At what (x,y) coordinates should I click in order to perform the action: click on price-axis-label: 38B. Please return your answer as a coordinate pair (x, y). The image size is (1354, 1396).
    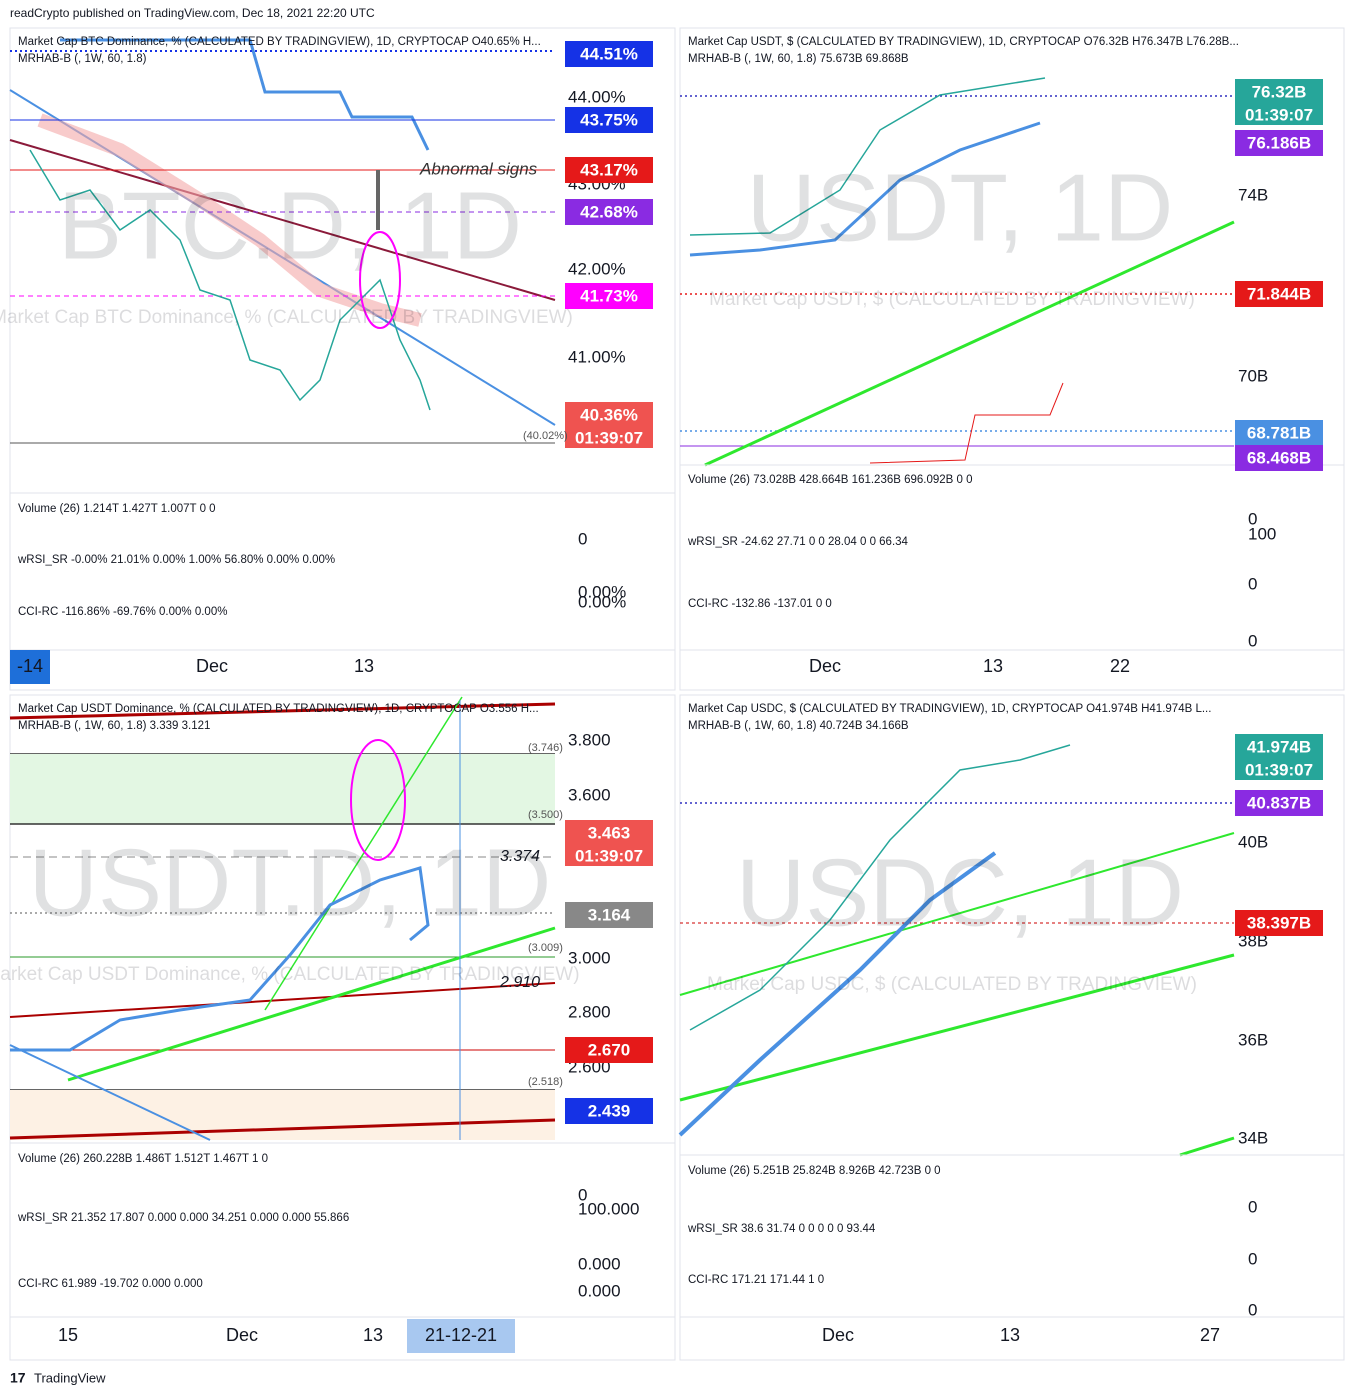
    Looking at the image, I should click on (1253, 940).